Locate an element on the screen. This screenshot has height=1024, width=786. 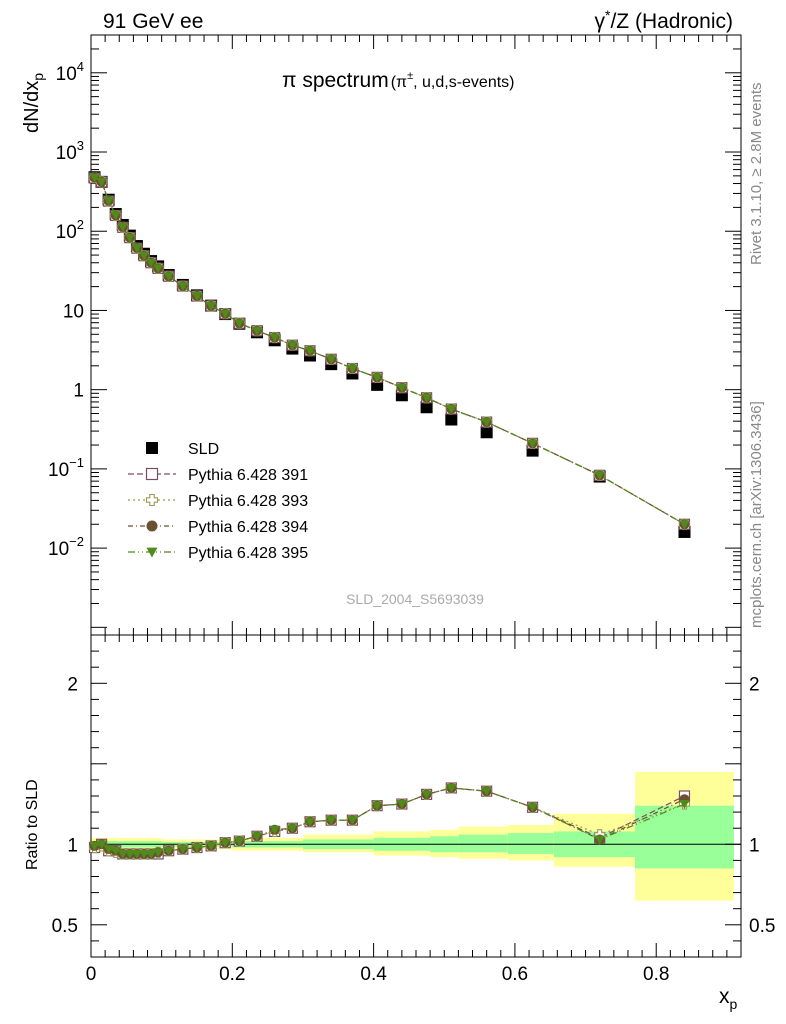
legend-entry-4: Pythia 6.428 395 is located at coordinates (218, 553).